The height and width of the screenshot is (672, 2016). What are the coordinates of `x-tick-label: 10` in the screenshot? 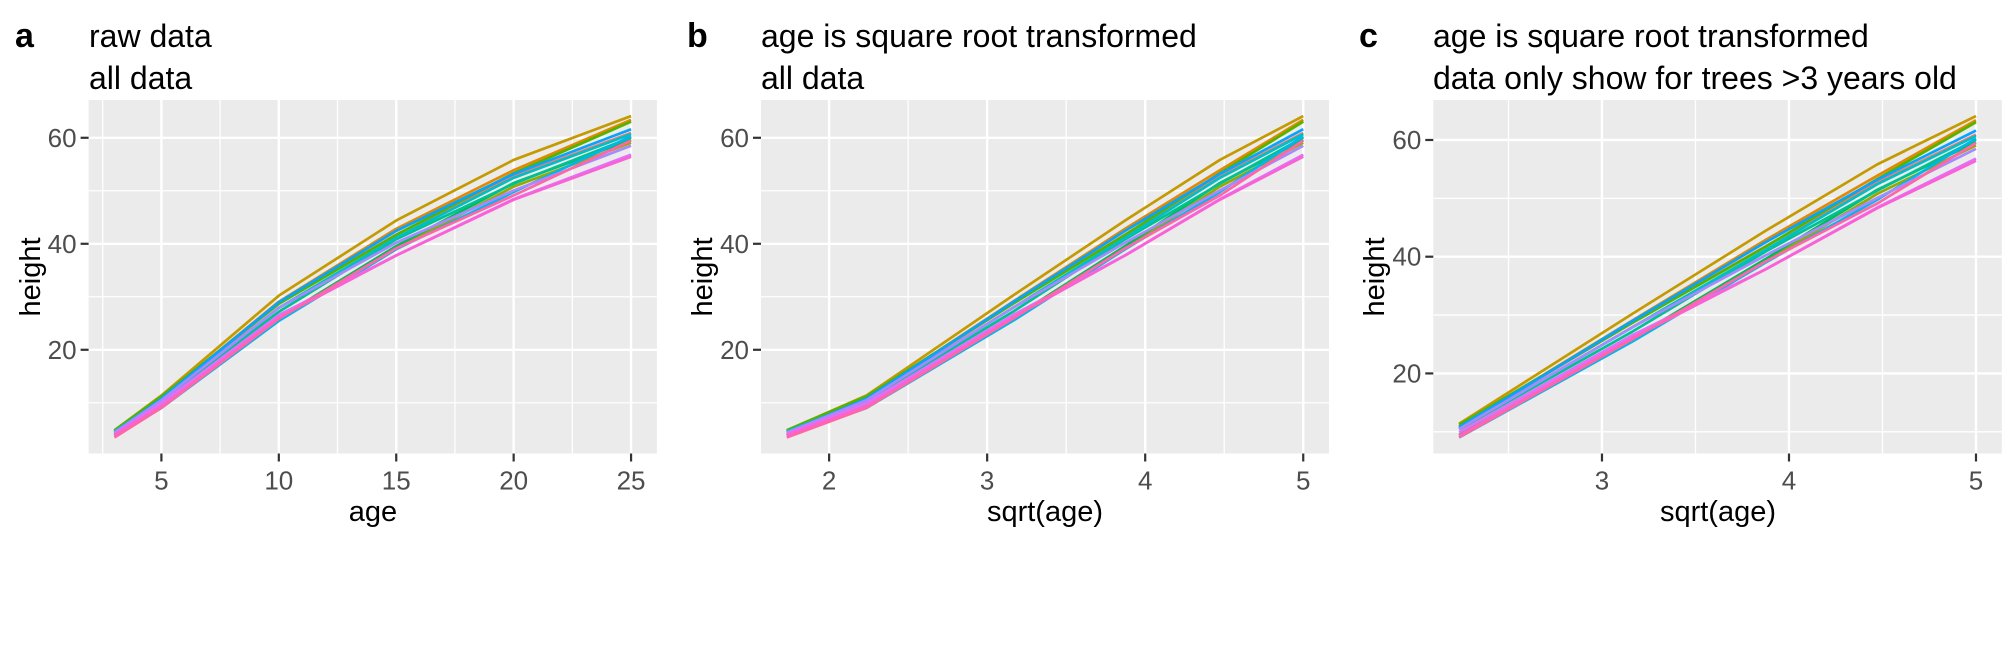 It's located at (278, 481).